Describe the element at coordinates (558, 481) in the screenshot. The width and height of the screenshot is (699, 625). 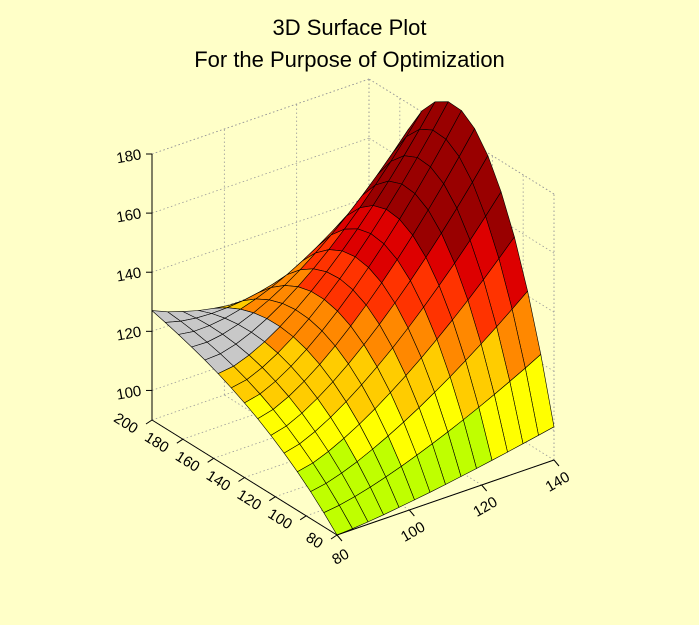
I see `x-tick-label: 140` at that location.